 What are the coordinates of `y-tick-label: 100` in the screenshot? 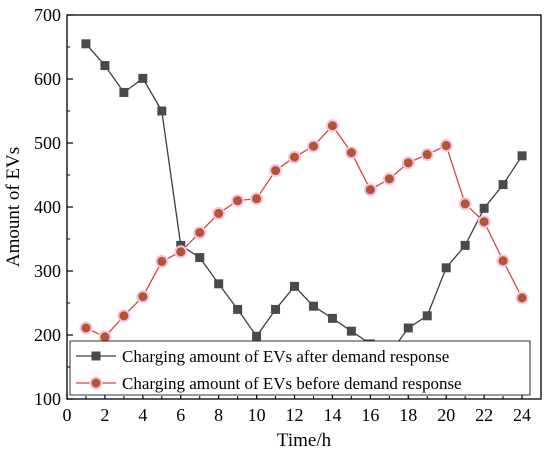 It's located at (47, 399).